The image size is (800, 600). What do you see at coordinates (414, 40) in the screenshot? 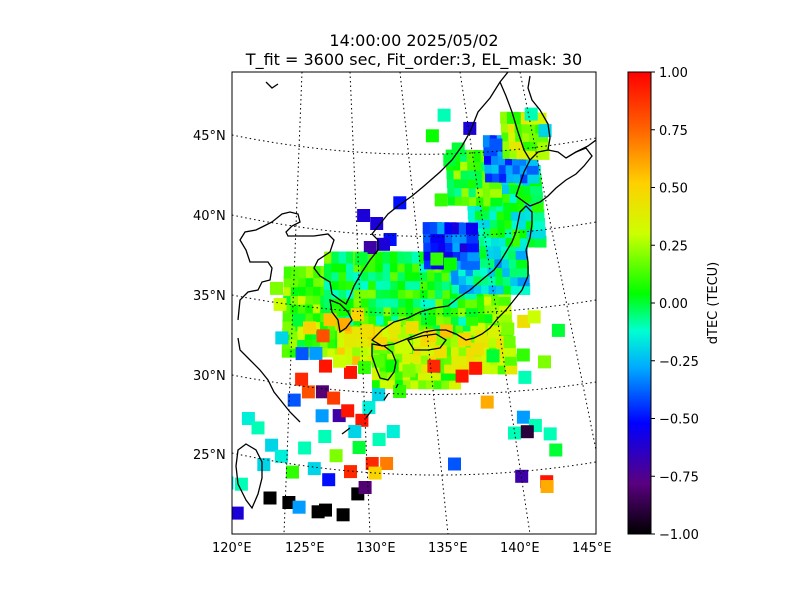
I see `map-title-time: 14:00:00 2025/05/02` at bounding box center [414, 40].